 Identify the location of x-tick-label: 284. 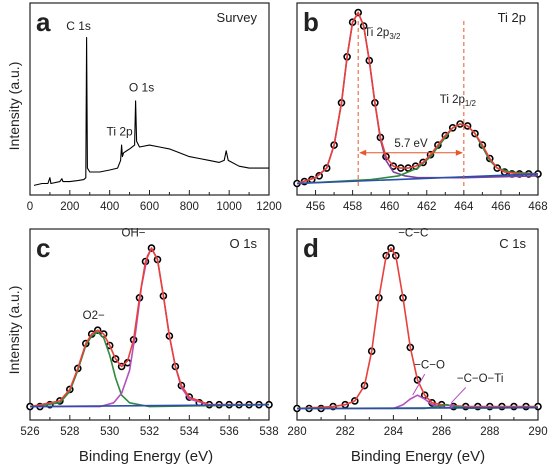
(394, 432).